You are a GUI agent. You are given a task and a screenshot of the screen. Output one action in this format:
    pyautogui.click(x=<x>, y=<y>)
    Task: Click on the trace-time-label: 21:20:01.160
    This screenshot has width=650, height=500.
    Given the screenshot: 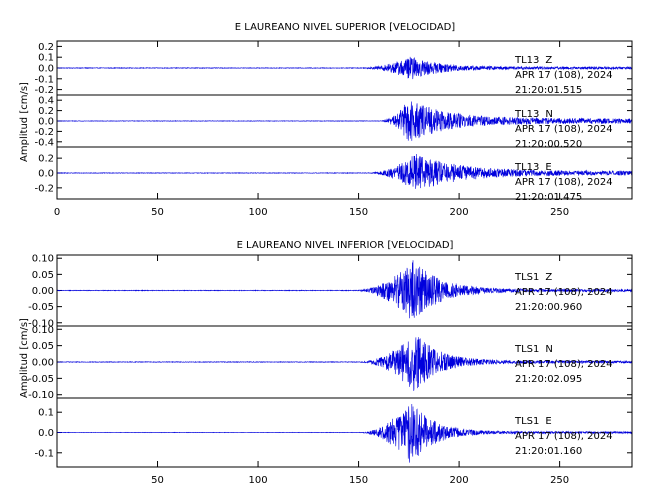 What is the action you would take?
    pyautogui.click(x=548, y=451)
    